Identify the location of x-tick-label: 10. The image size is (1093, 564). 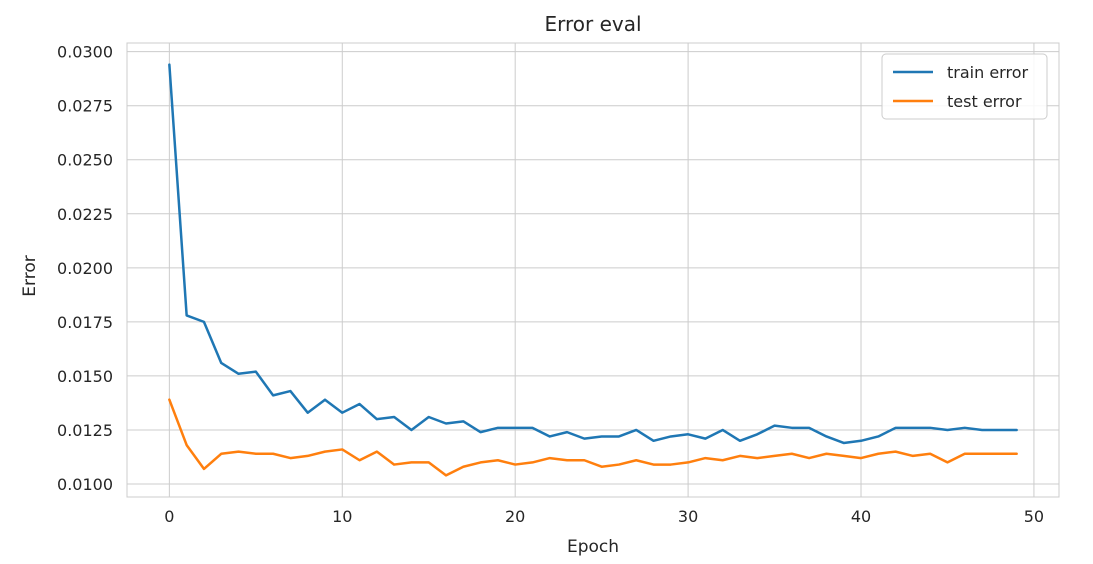
(342, 516).